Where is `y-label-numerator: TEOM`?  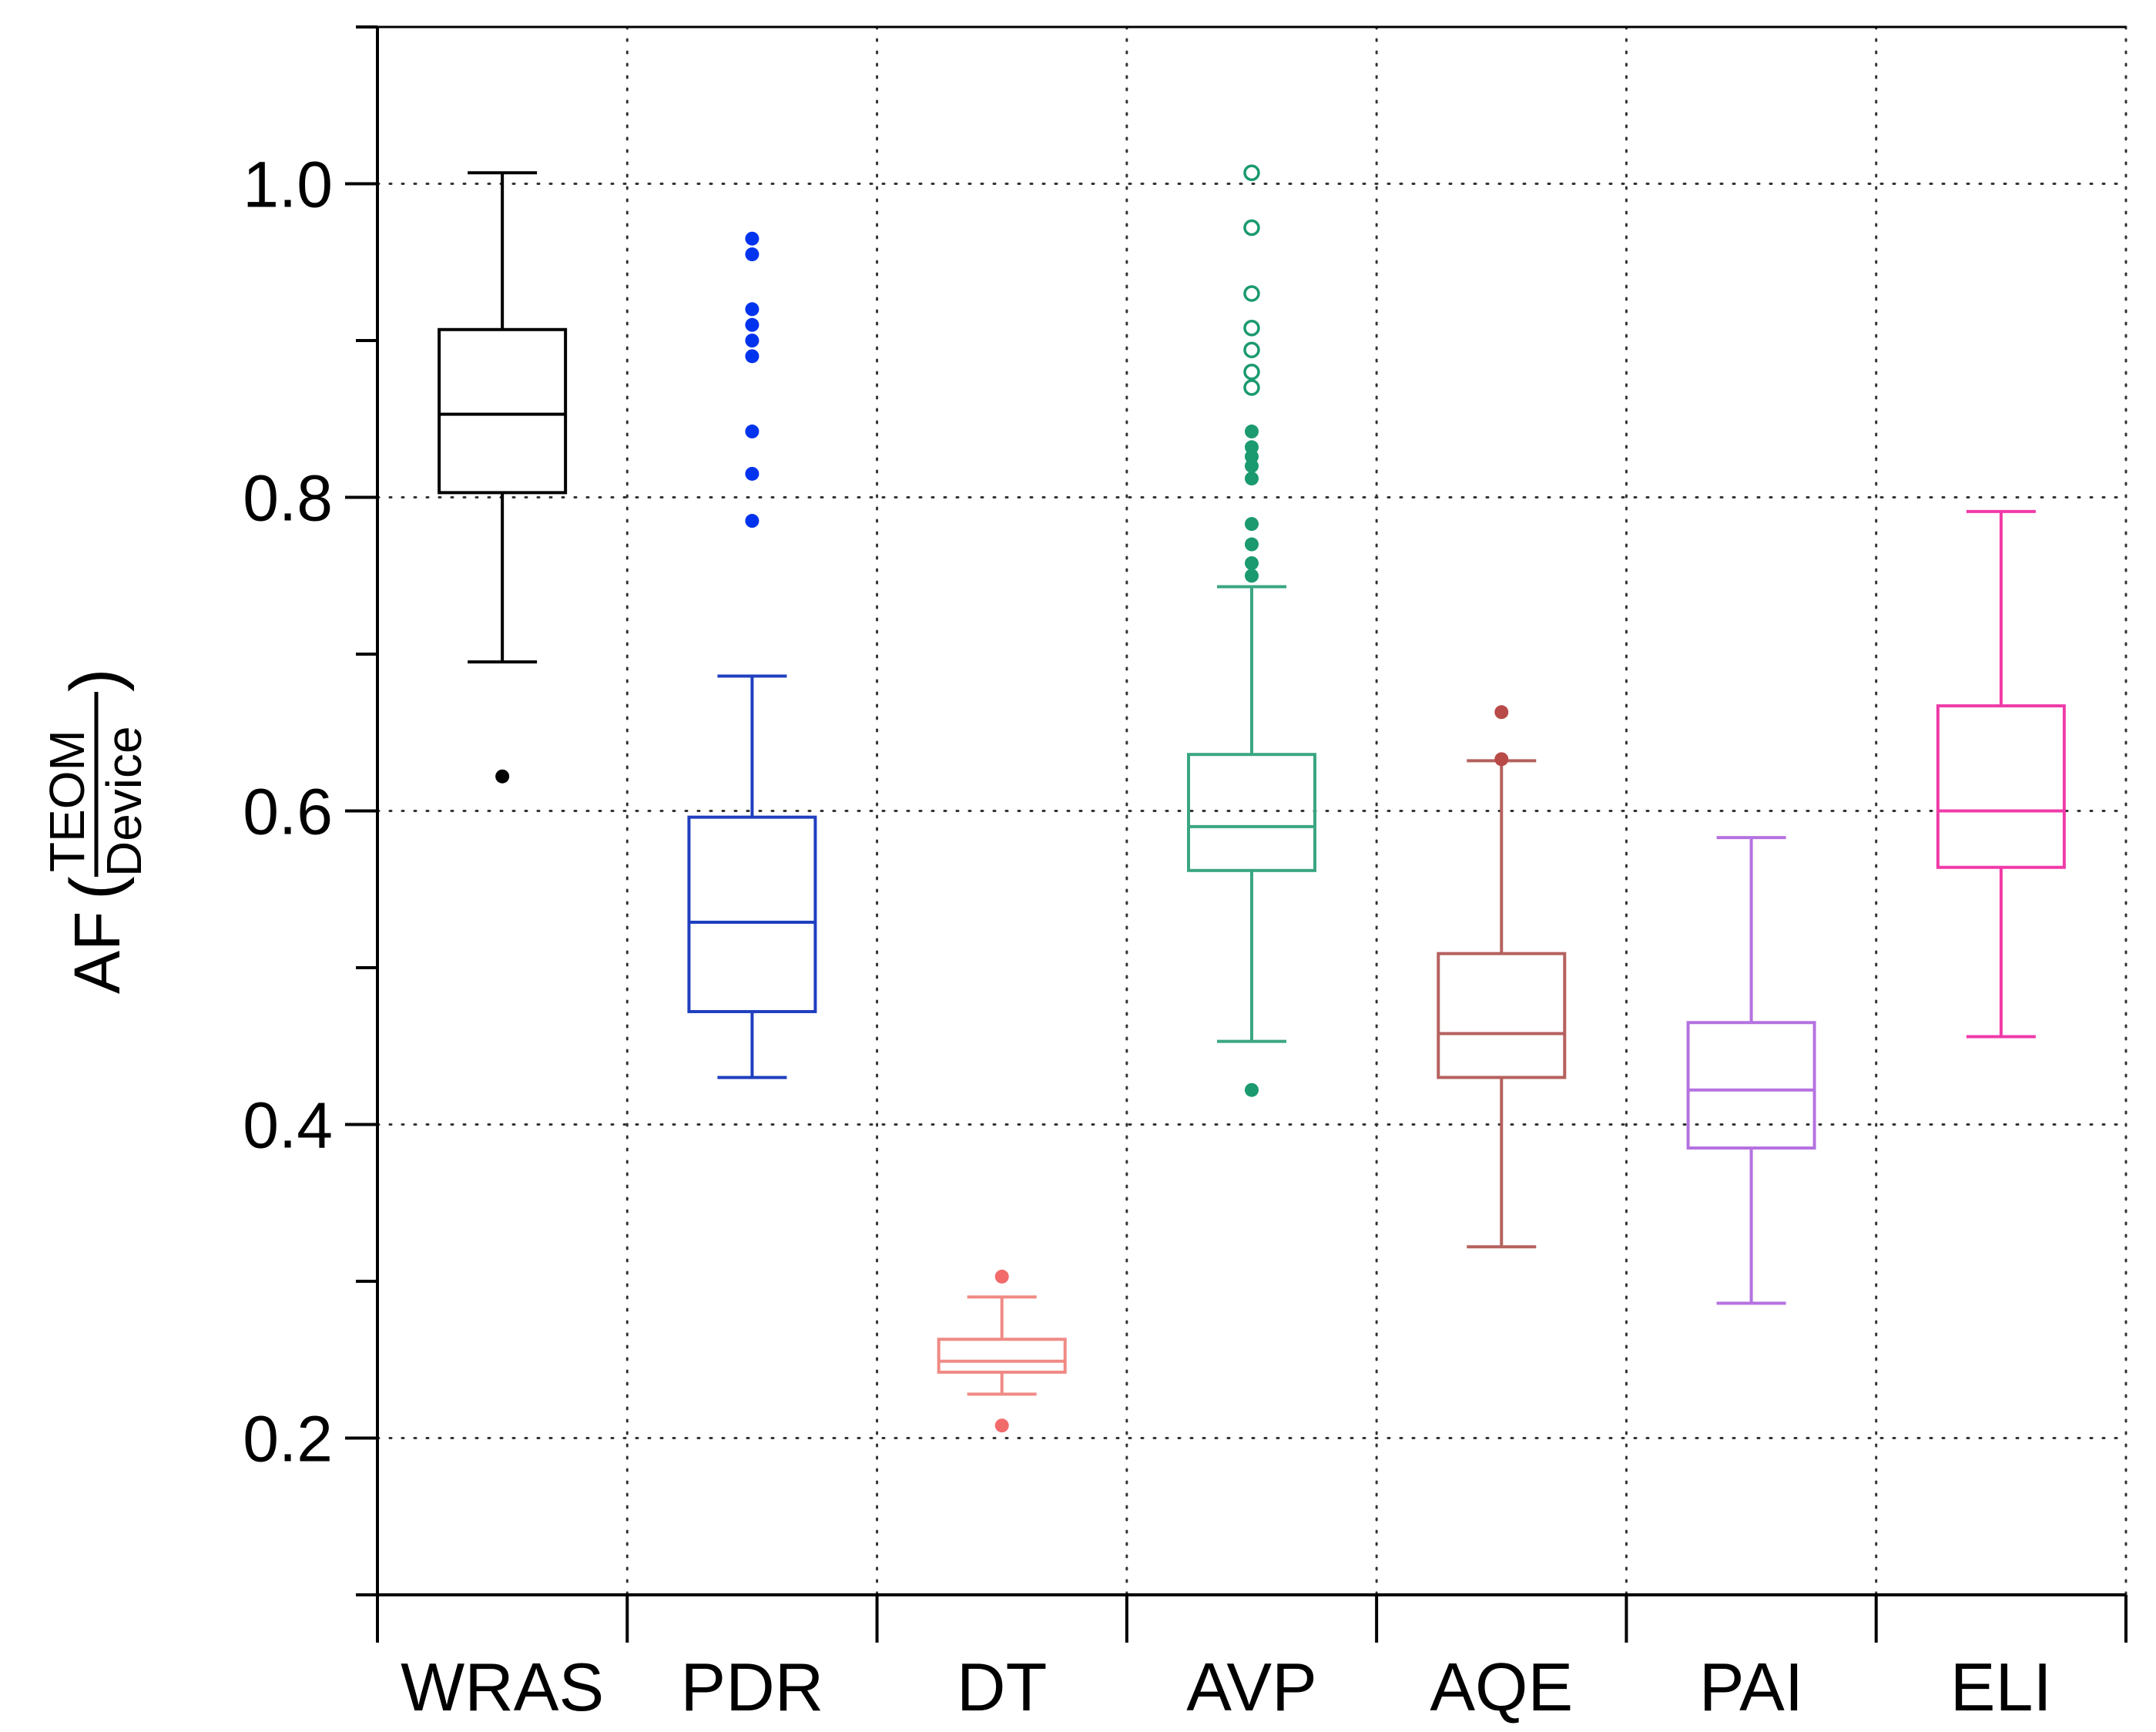 y-label-numerator: TEOM is located at coordinates (67, 801).